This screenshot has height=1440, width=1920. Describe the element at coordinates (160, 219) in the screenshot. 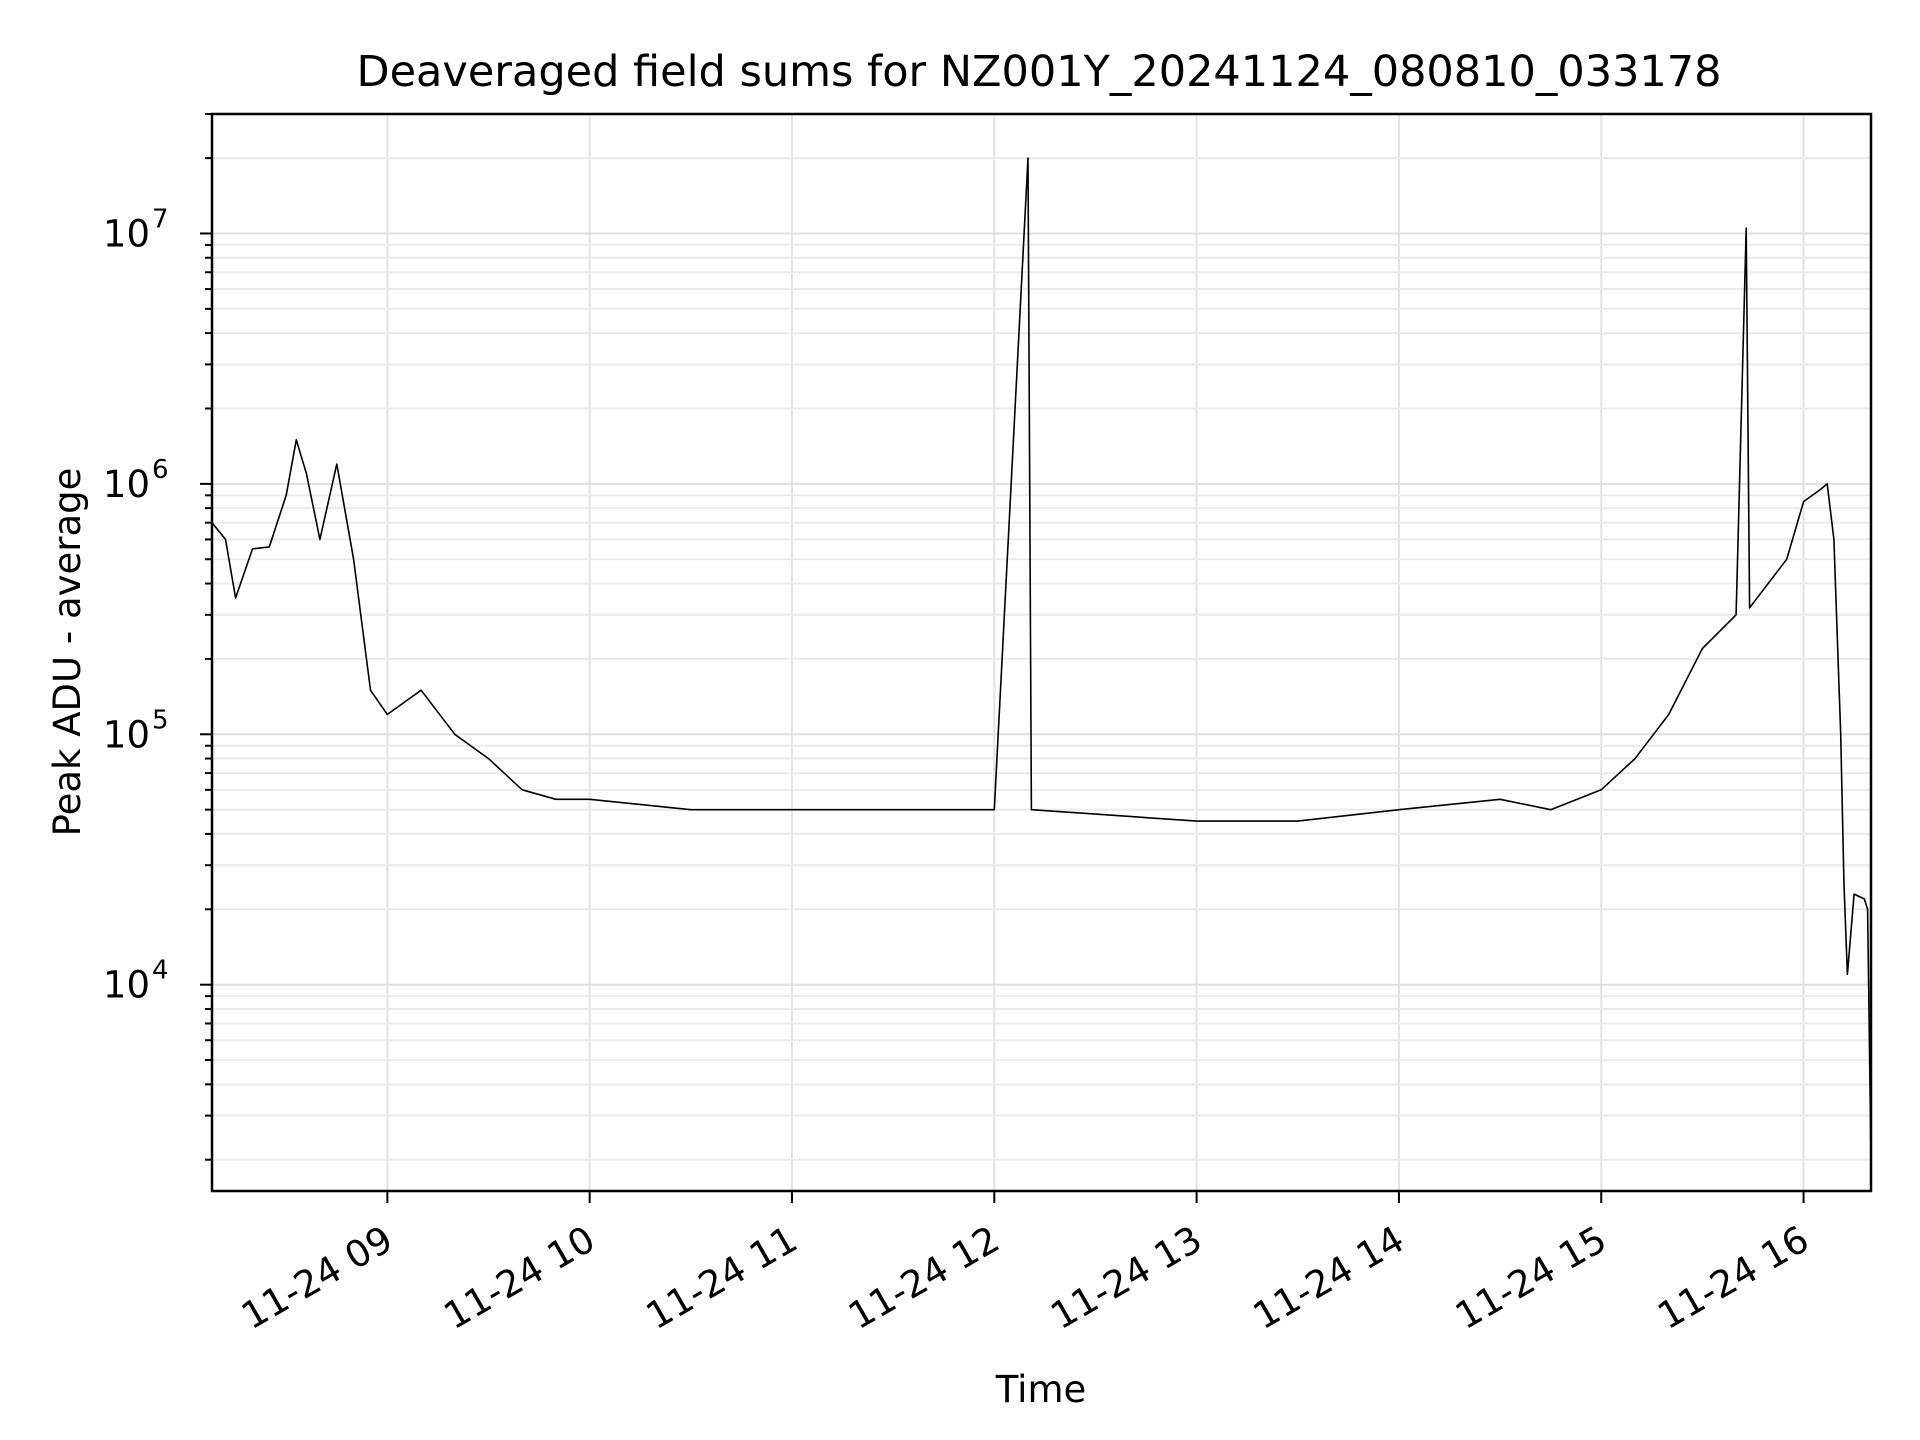

I see `y-tick-exponent: 7` at that location.